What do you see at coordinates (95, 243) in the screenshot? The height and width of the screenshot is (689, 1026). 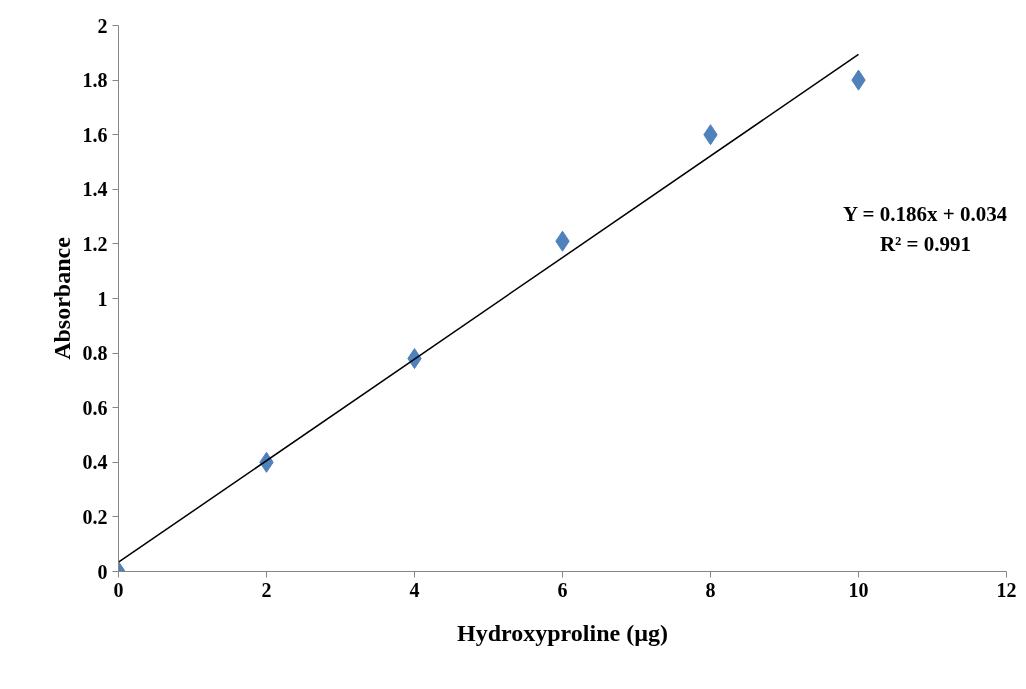 I see `y-tick-label: 1.2` at bounding box center [95, 243].